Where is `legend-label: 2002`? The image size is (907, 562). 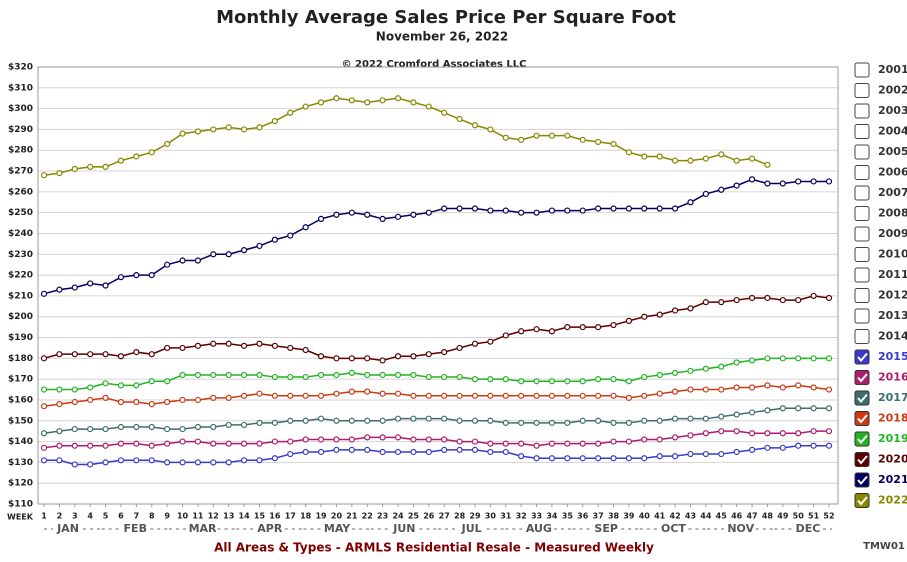
legend-label: 2002 is located at coordinates (892, 90).